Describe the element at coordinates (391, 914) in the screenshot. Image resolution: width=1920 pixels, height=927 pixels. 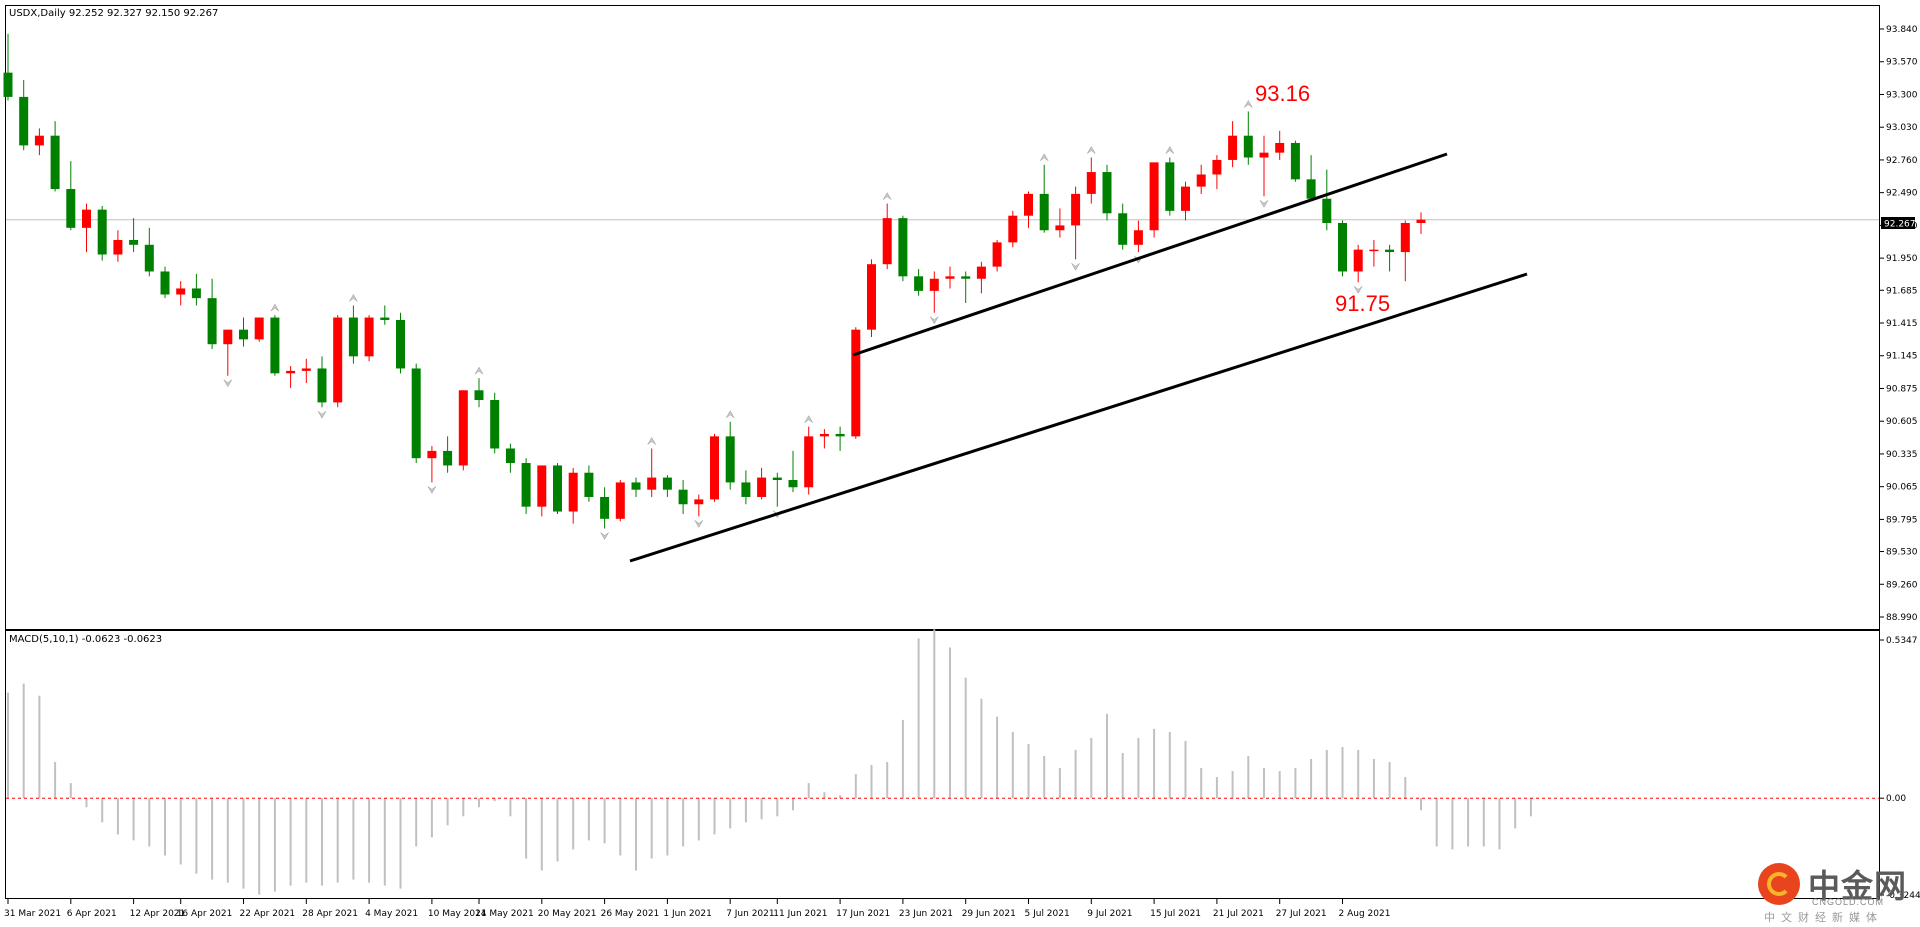
I see `date-tick-label: 4 May 2021` at that location.